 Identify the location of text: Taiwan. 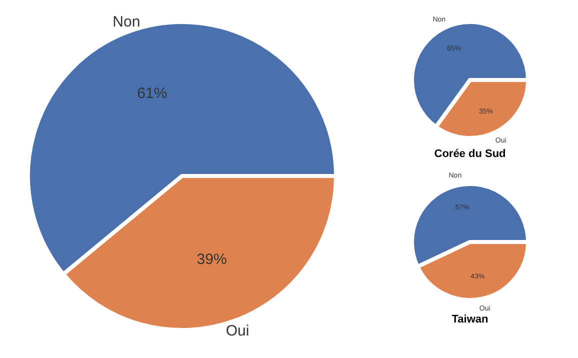
(470, 319).